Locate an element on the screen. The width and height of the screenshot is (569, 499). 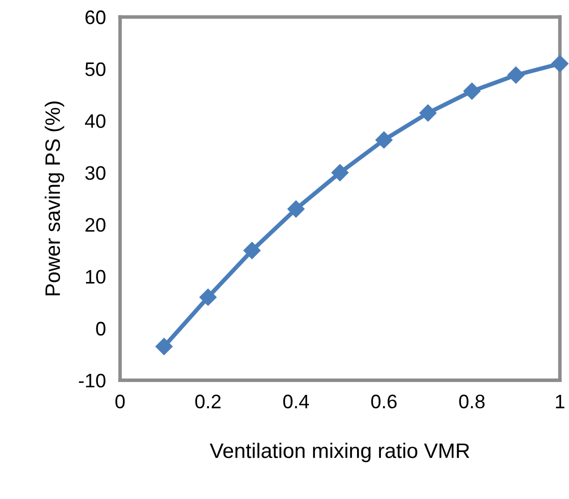
y-tick-label: 10 is located at coordinates (96, 277).